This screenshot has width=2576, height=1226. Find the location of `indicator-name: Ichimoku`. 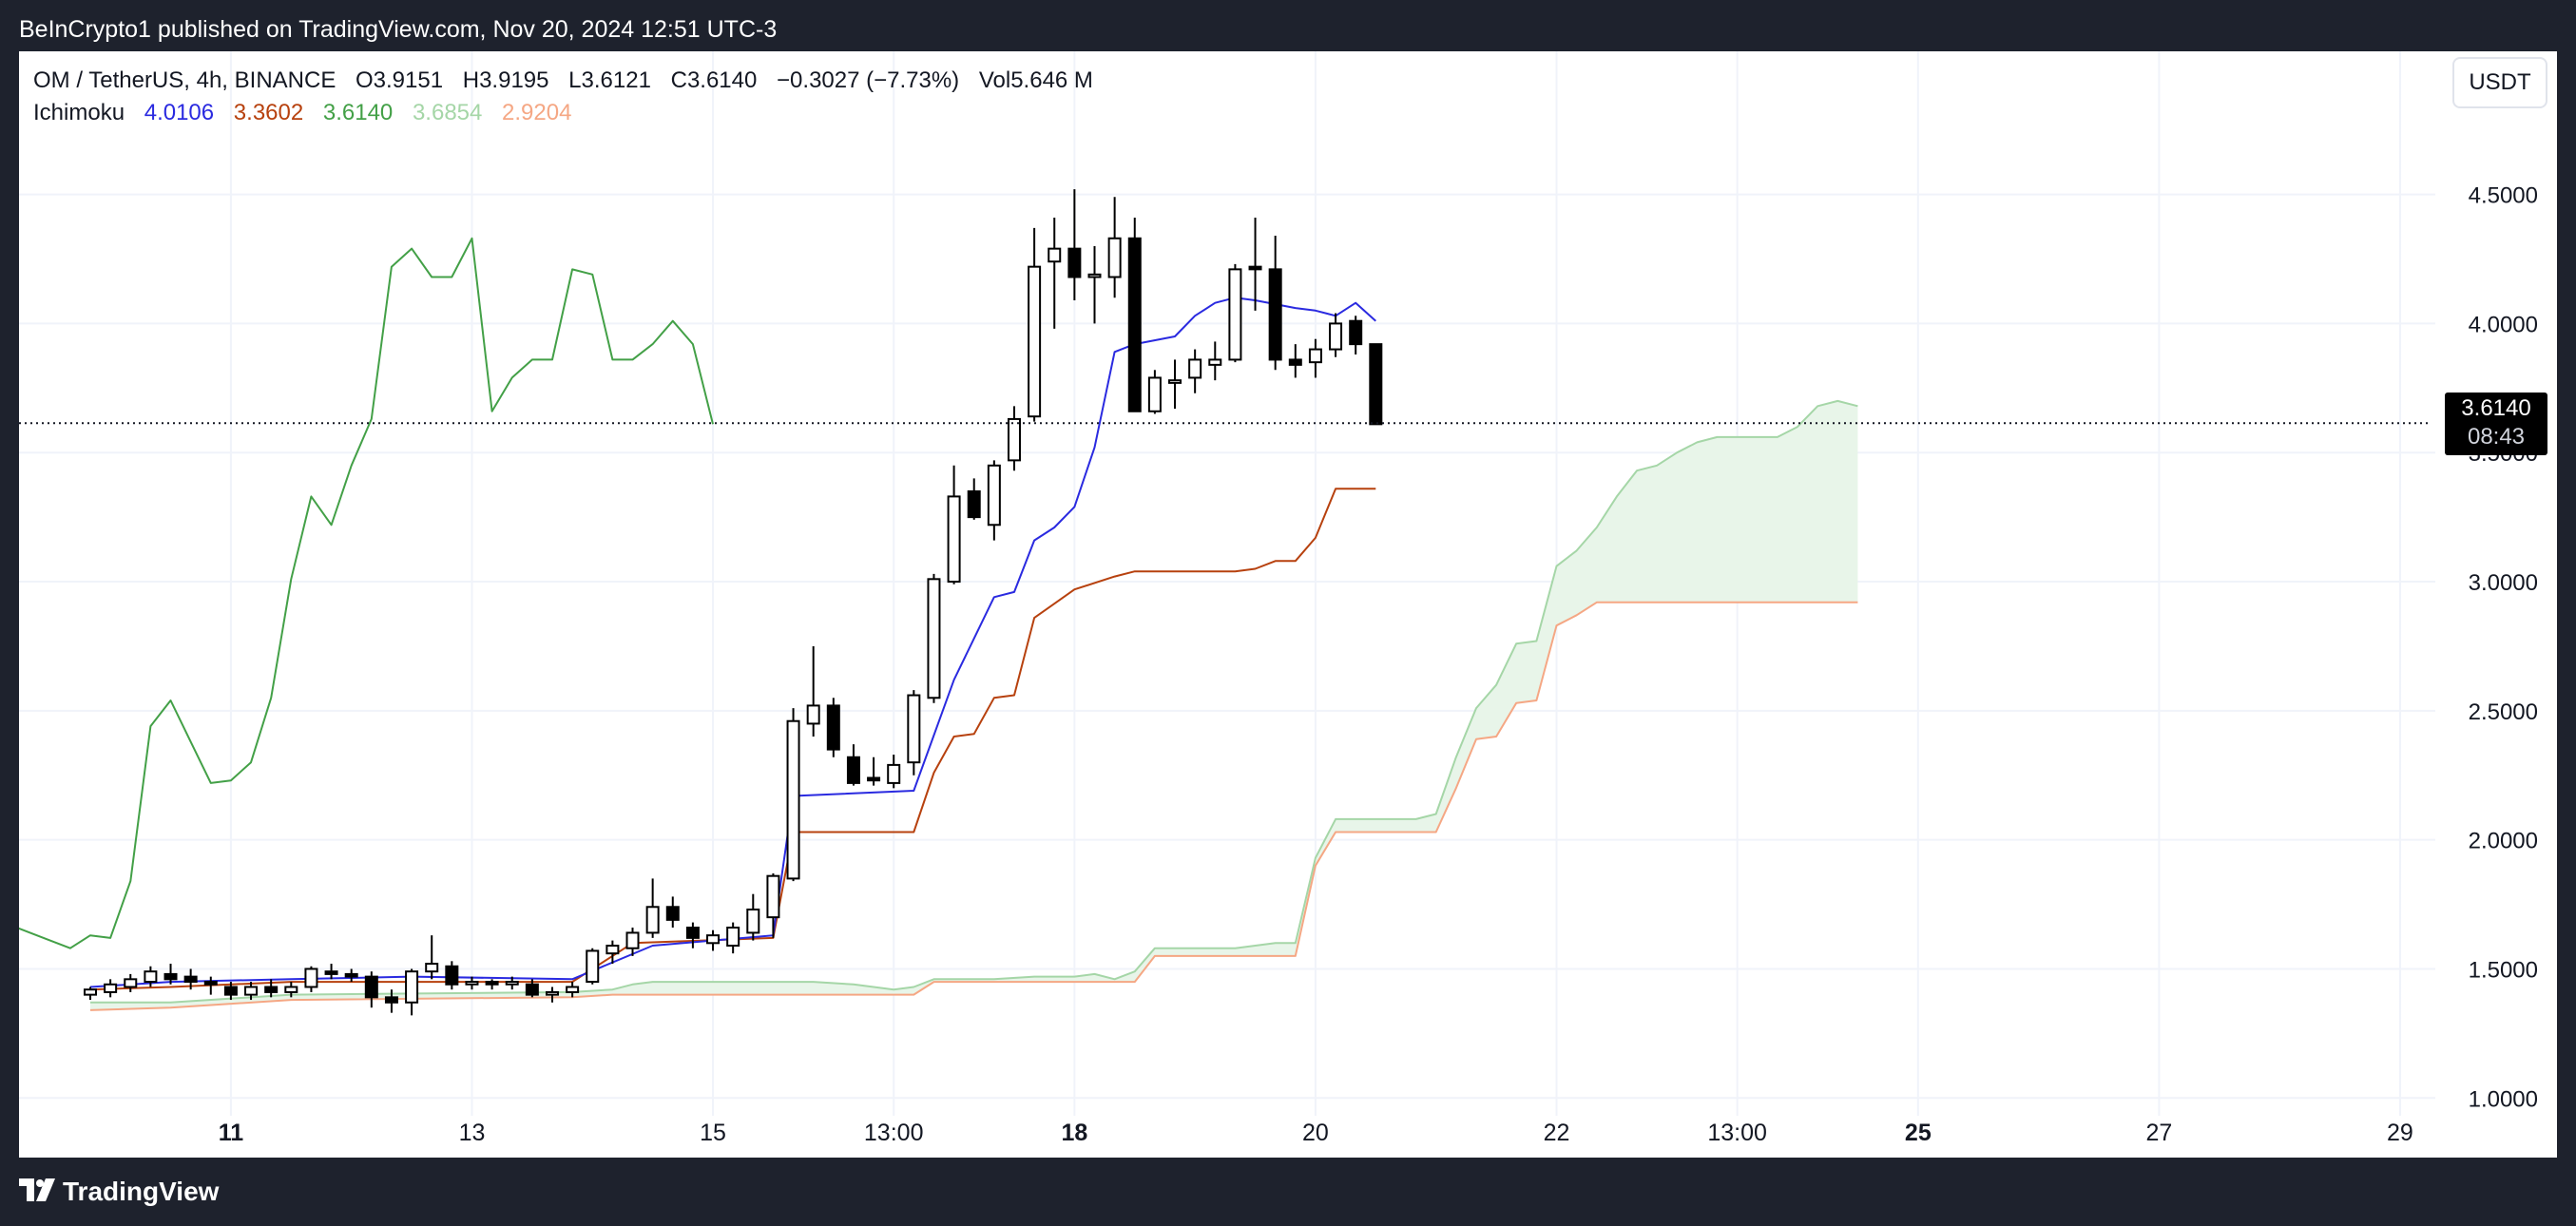

indicator-name: Ichimoku is located at coordinates (79, 113).